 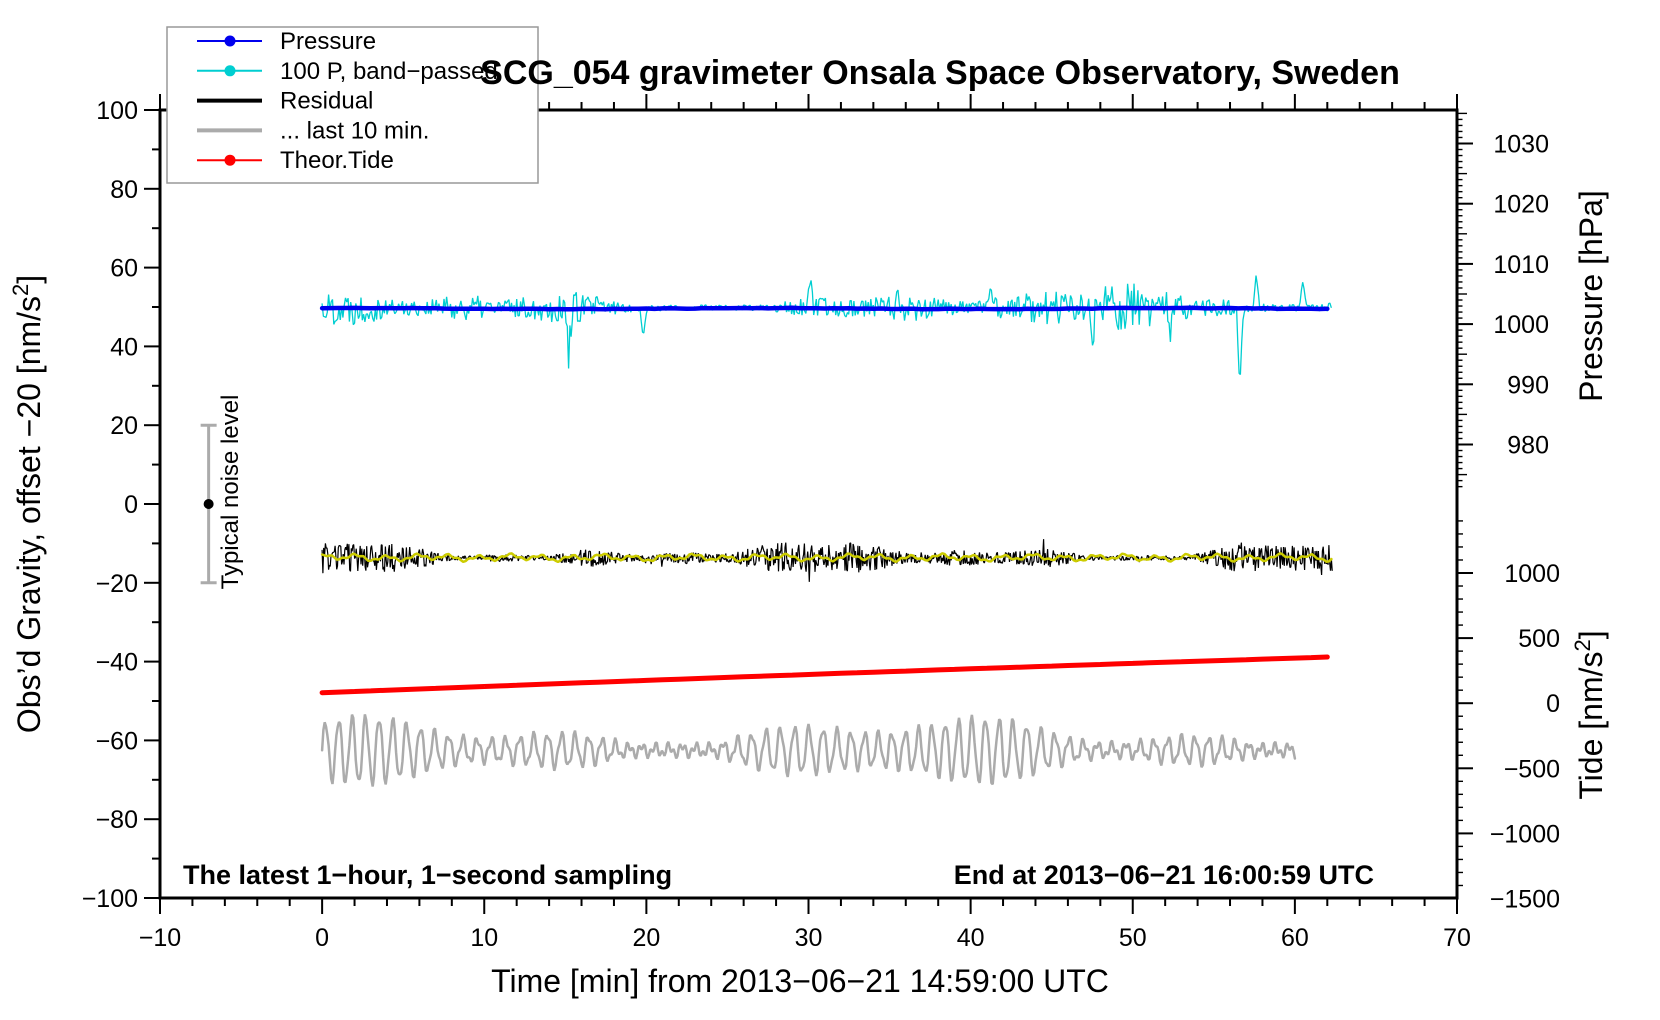 I want to click on tide-tick-label: −1500, so click(x=1525, y=900).